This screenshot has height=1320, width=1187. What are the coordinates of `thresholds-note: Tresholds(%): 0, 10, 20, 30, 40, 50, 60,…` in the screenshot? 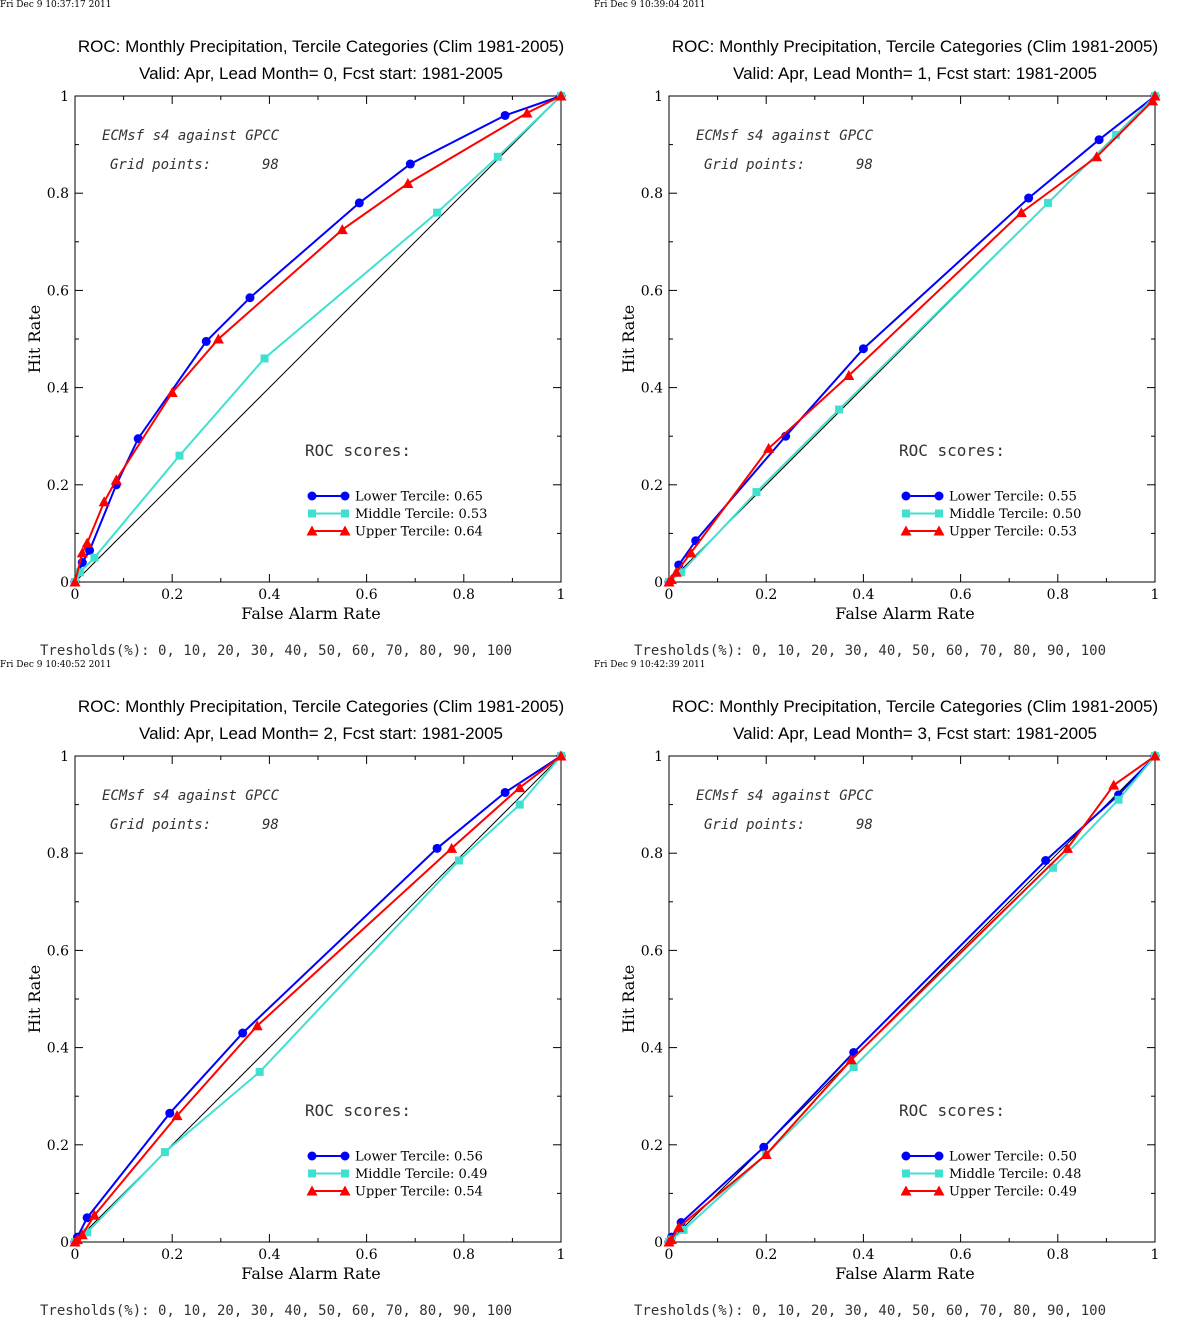 It's located at (870, 651).